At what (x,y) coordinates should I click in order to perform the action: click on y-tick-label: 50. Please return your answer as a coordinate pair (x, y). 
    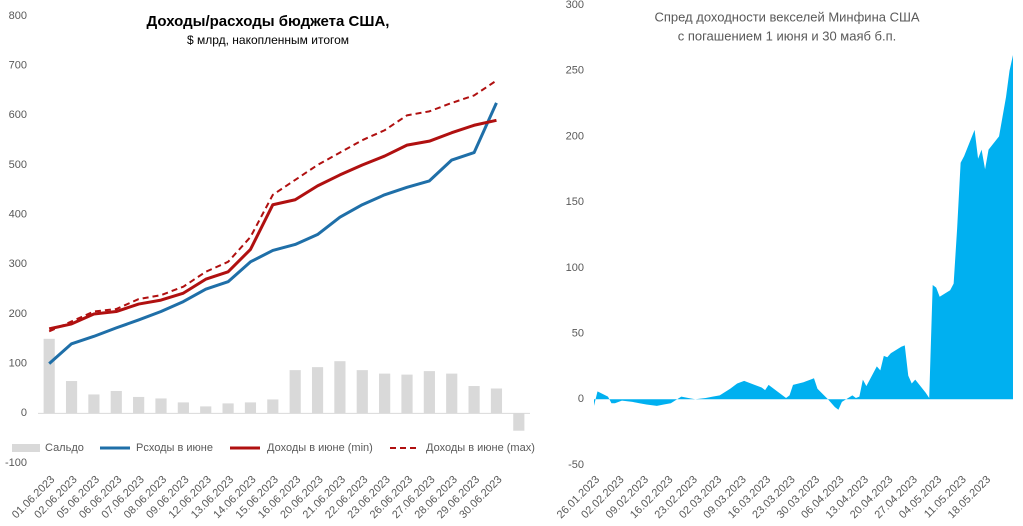
    Looking at the image, I should click on (578, 333).